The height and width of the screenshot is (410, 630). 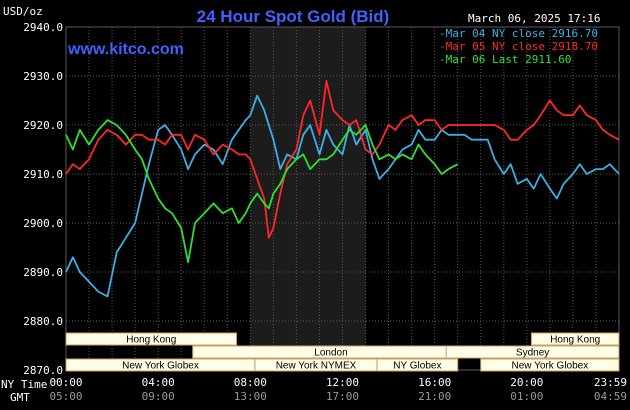 I want to click on market-band-label: New York NYMEX, so click(x=316, y=366).